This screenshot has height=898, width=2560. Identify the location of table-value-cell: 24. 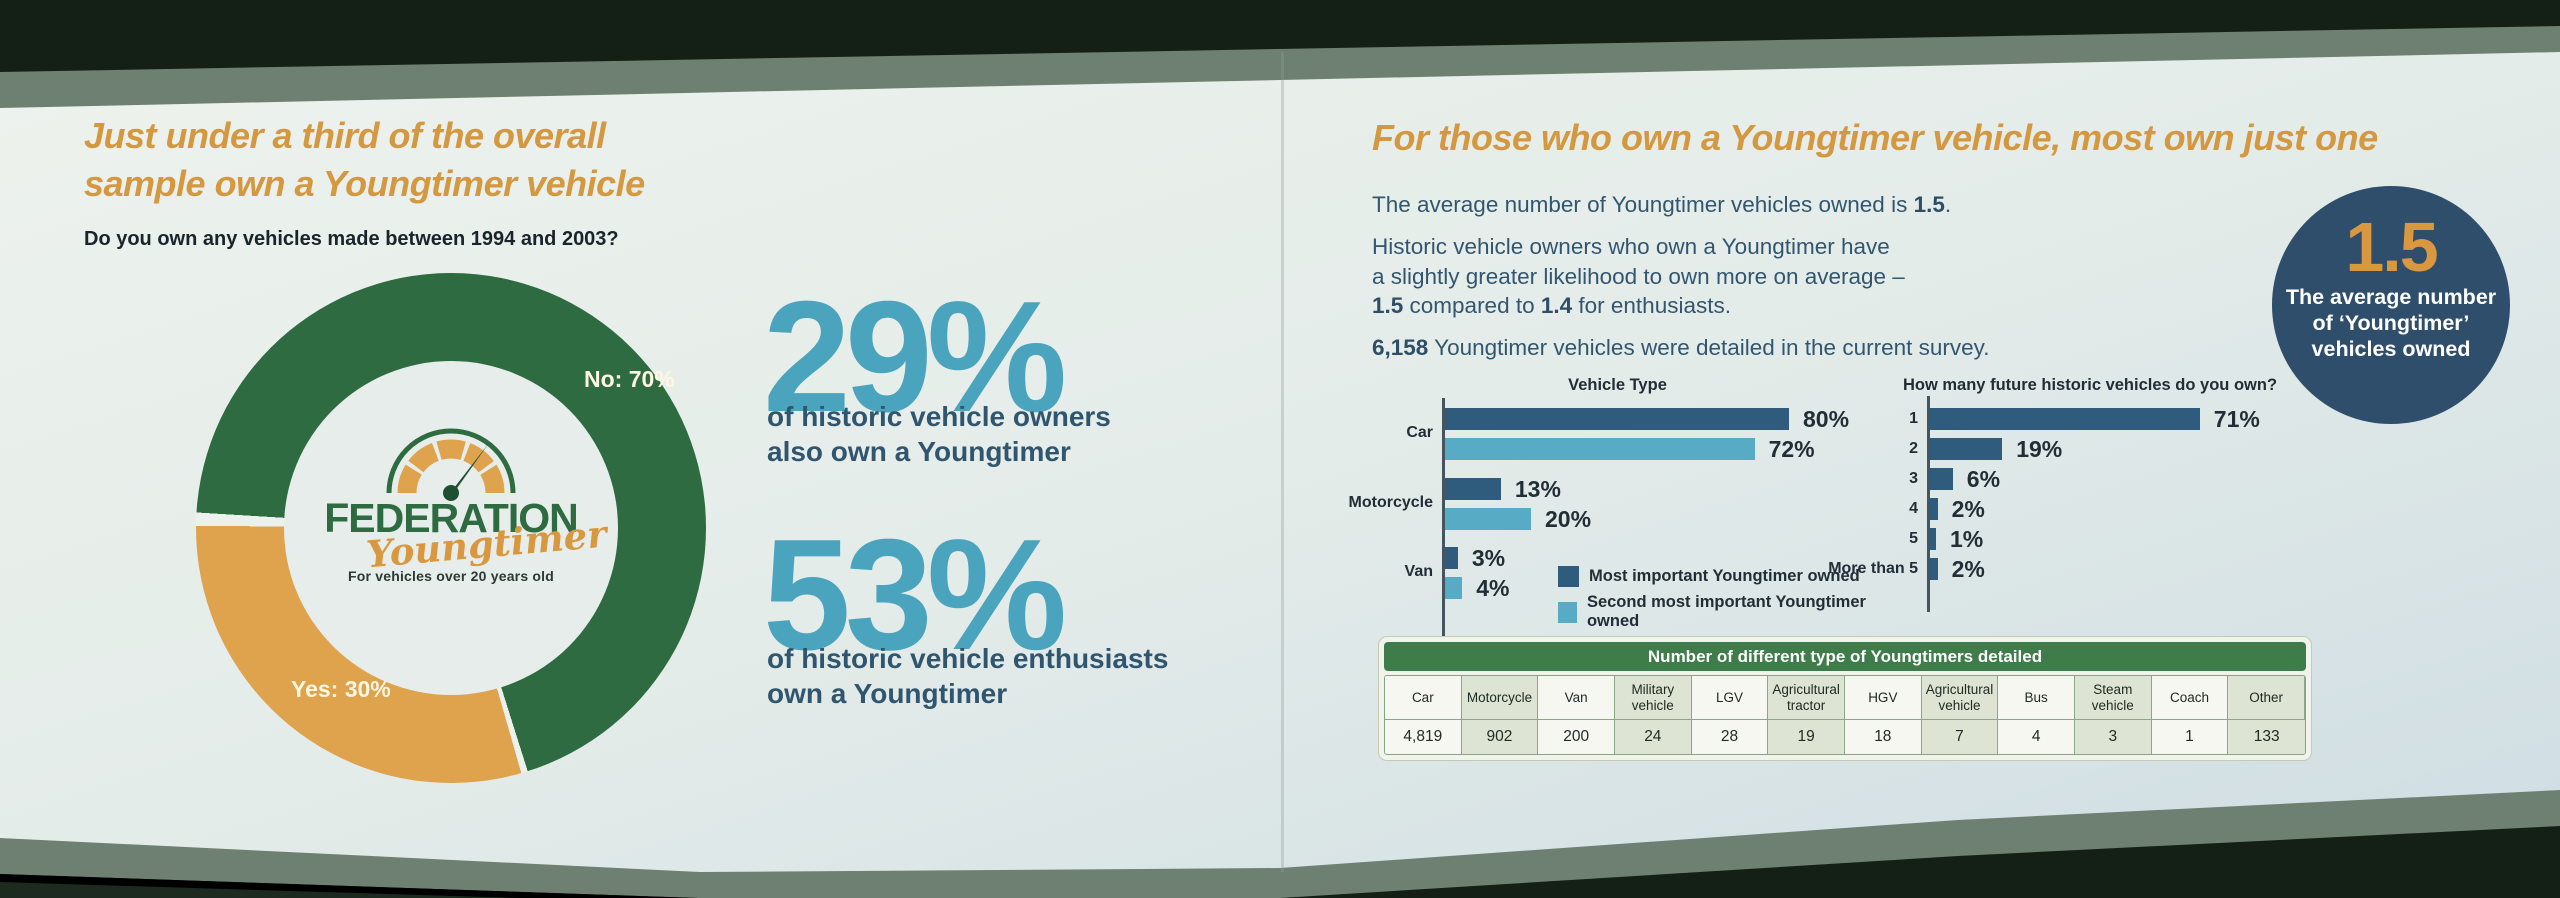
(1653, 737).